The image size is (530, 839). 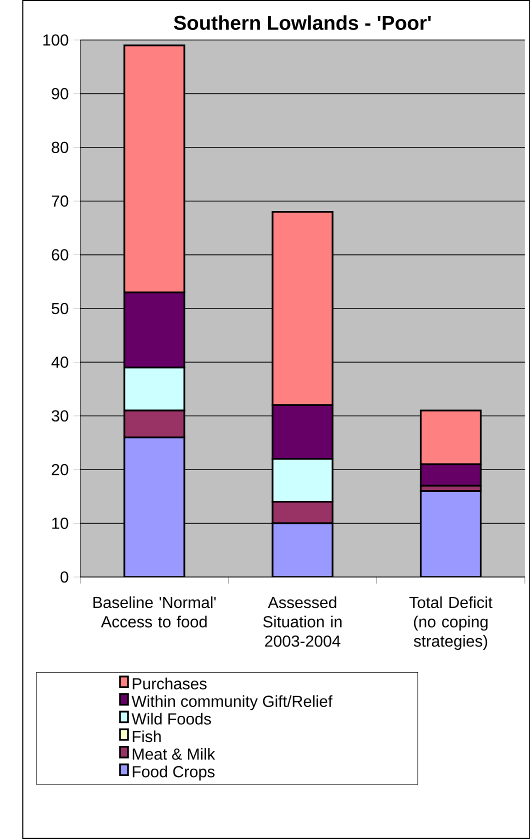 I want to click on chart-title: Southern Lowlands - 'Poor', so click(x=302, y=22).